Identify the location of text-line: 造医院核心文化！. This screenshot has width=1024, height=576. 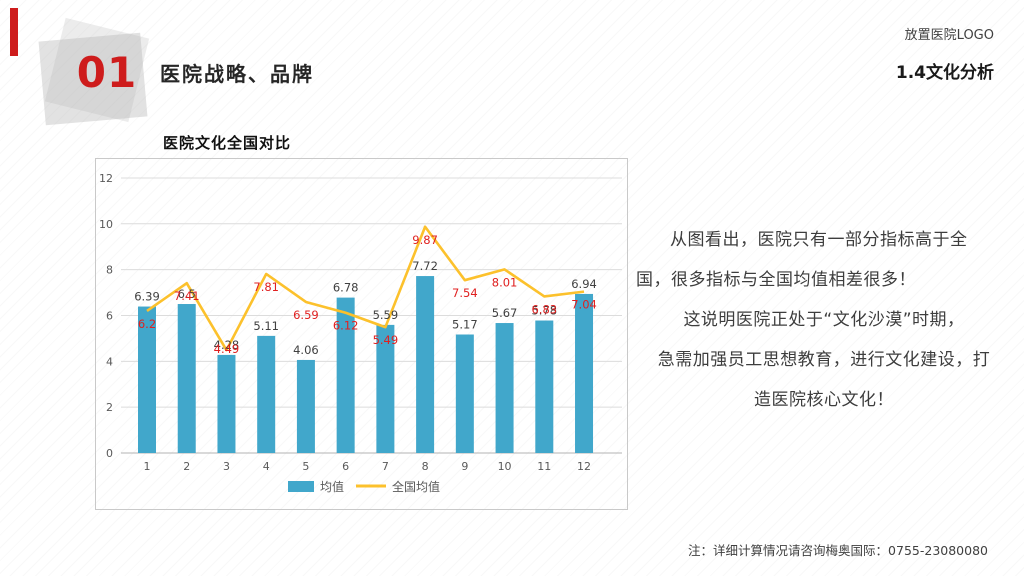
(824, 400).